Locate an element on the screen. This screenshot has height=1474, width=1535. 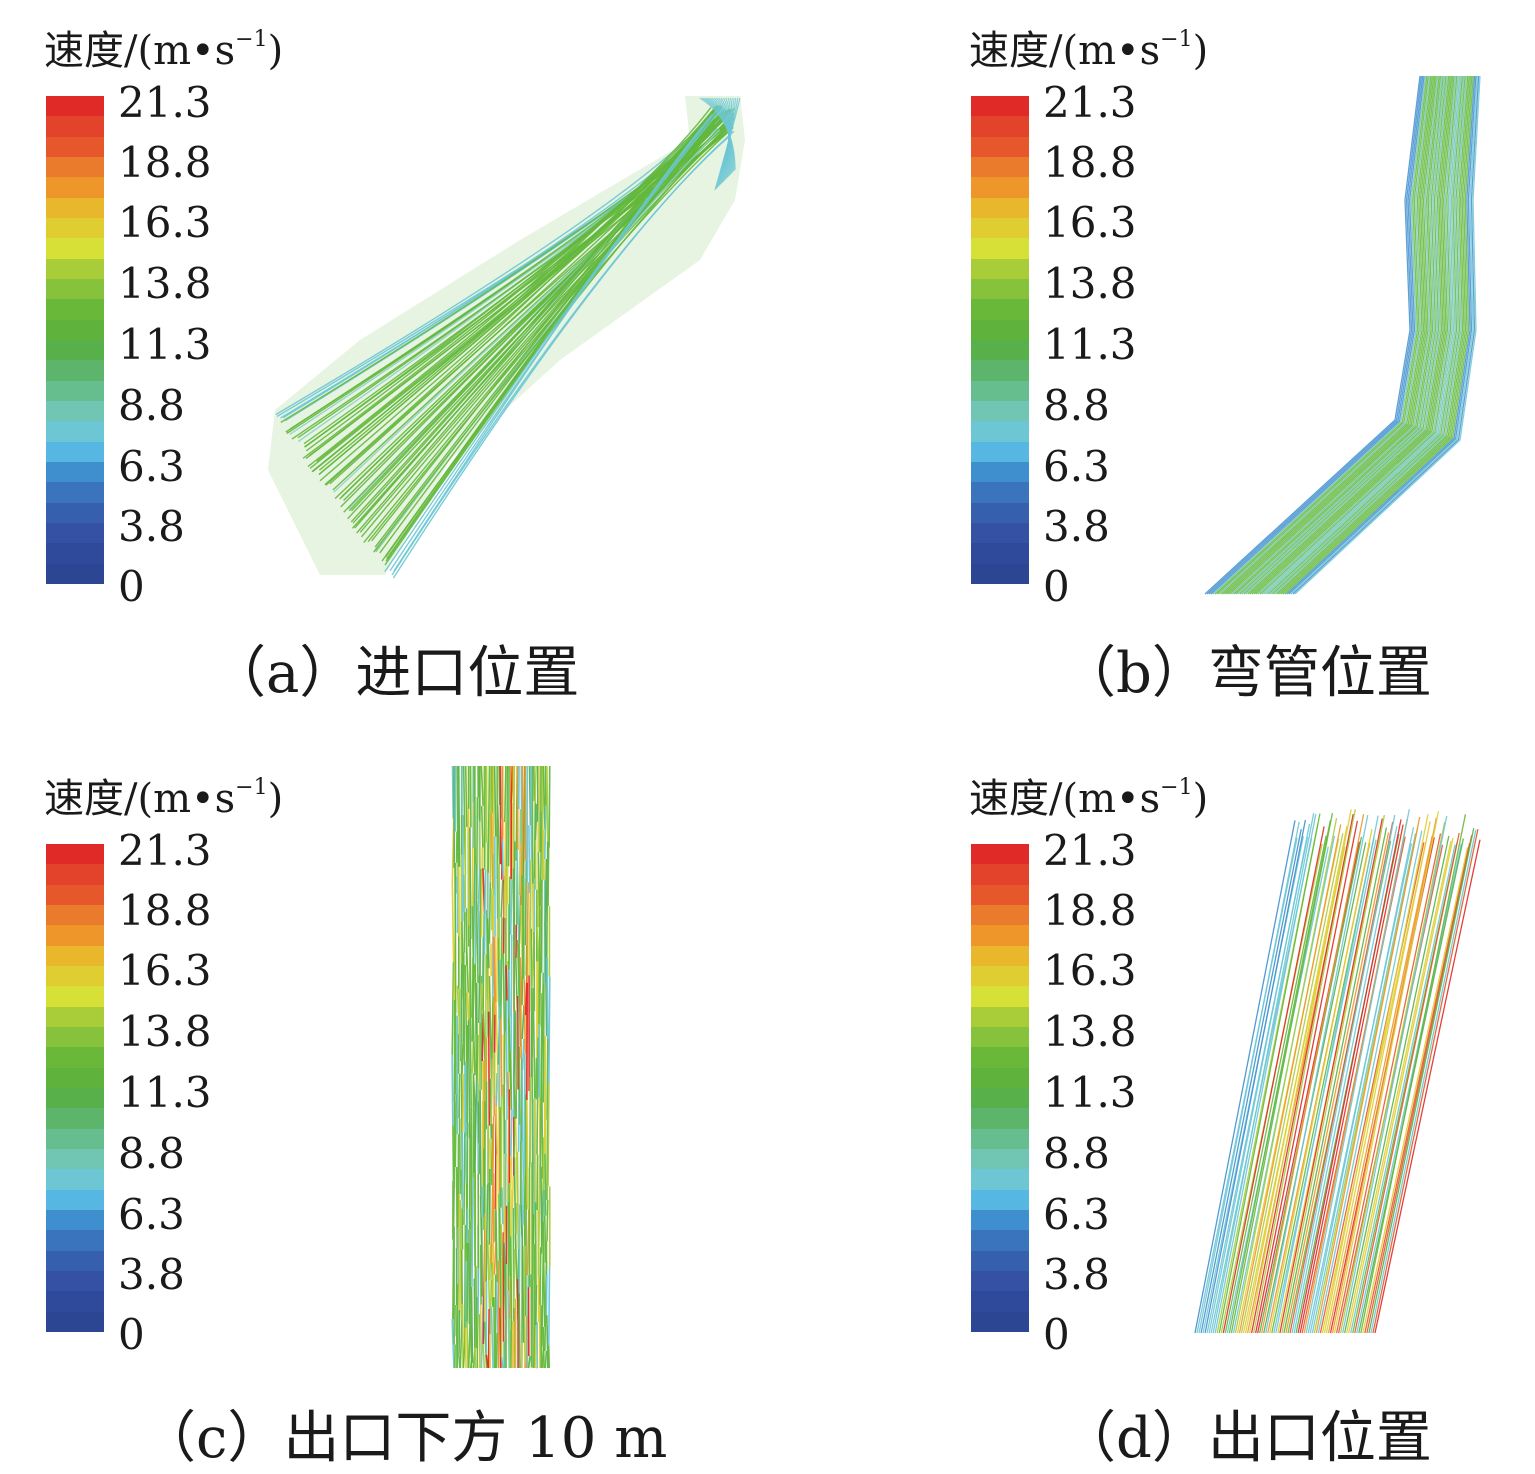
caption-a: （a）进口位置 is located at coordinates (394, 668).